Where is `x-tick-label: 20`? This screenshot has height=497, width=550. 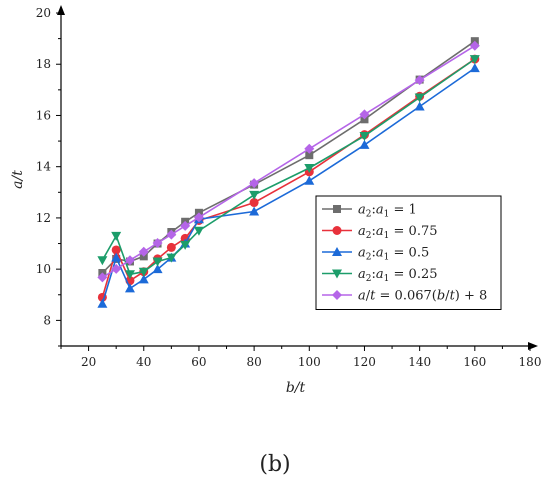
x-tick-label: 20 is located at coordinates (88, 362).